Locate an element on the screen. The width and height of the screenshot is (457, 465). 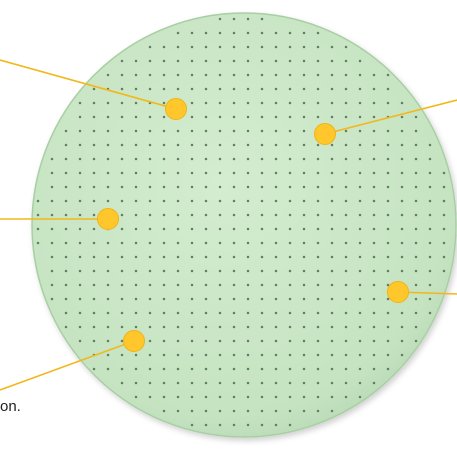
marker-top-left-leader-line is located at coordinates (88, 84).